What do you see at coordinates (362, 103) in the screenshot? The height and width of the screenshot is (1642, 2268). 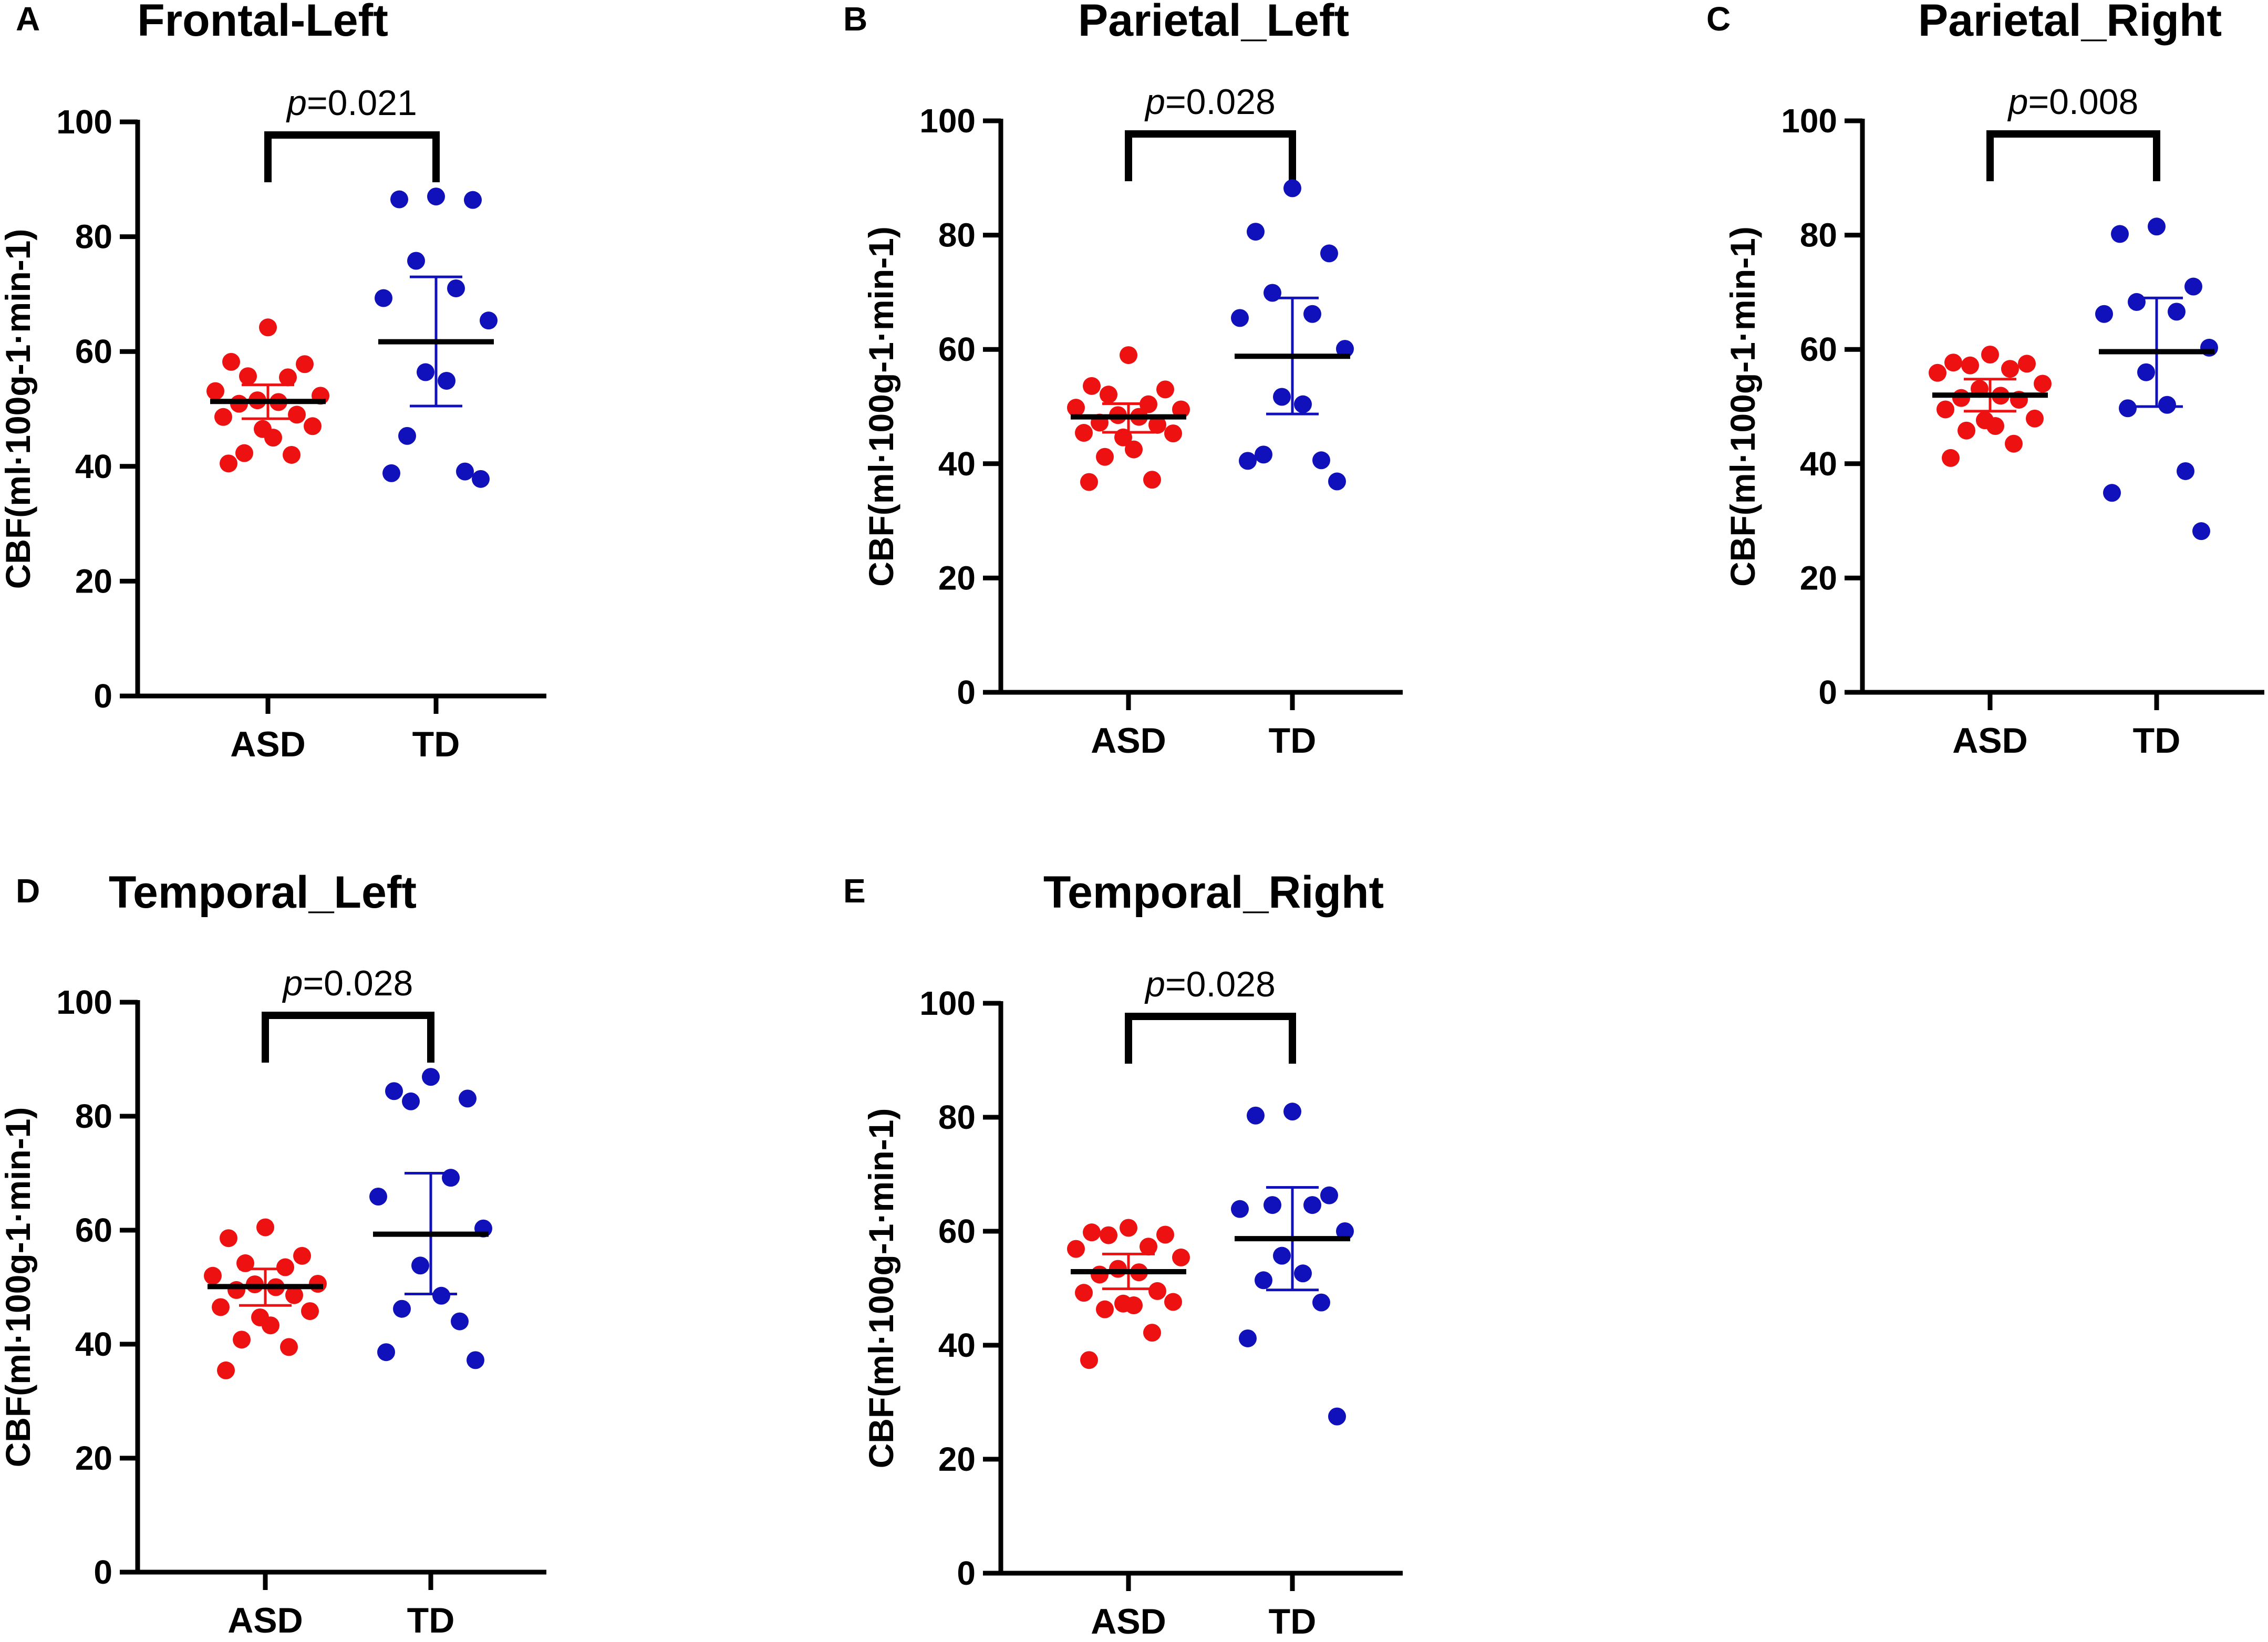 I see `p-value: =0.021` at bounding box center [362, 103].